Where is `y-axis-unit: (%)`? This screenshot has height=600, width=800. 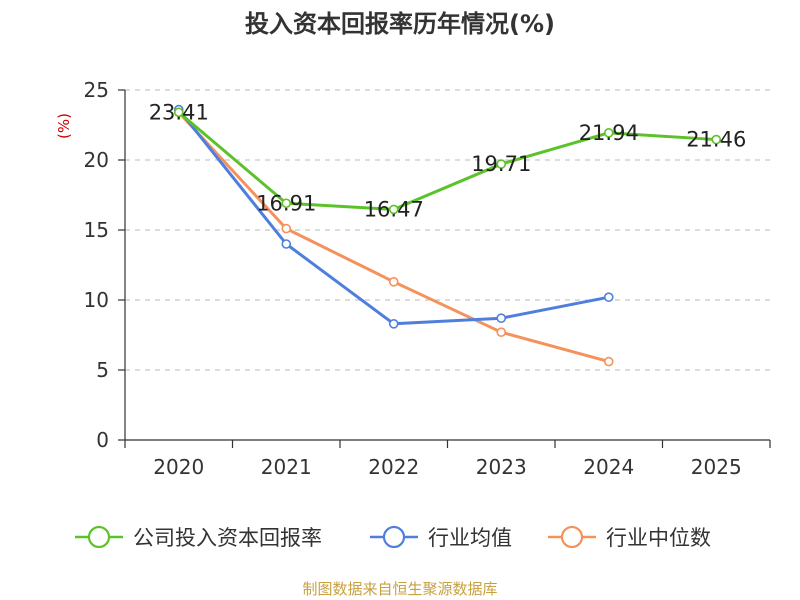
y-axis-unit: (%) is located at coordinates (64, 126).